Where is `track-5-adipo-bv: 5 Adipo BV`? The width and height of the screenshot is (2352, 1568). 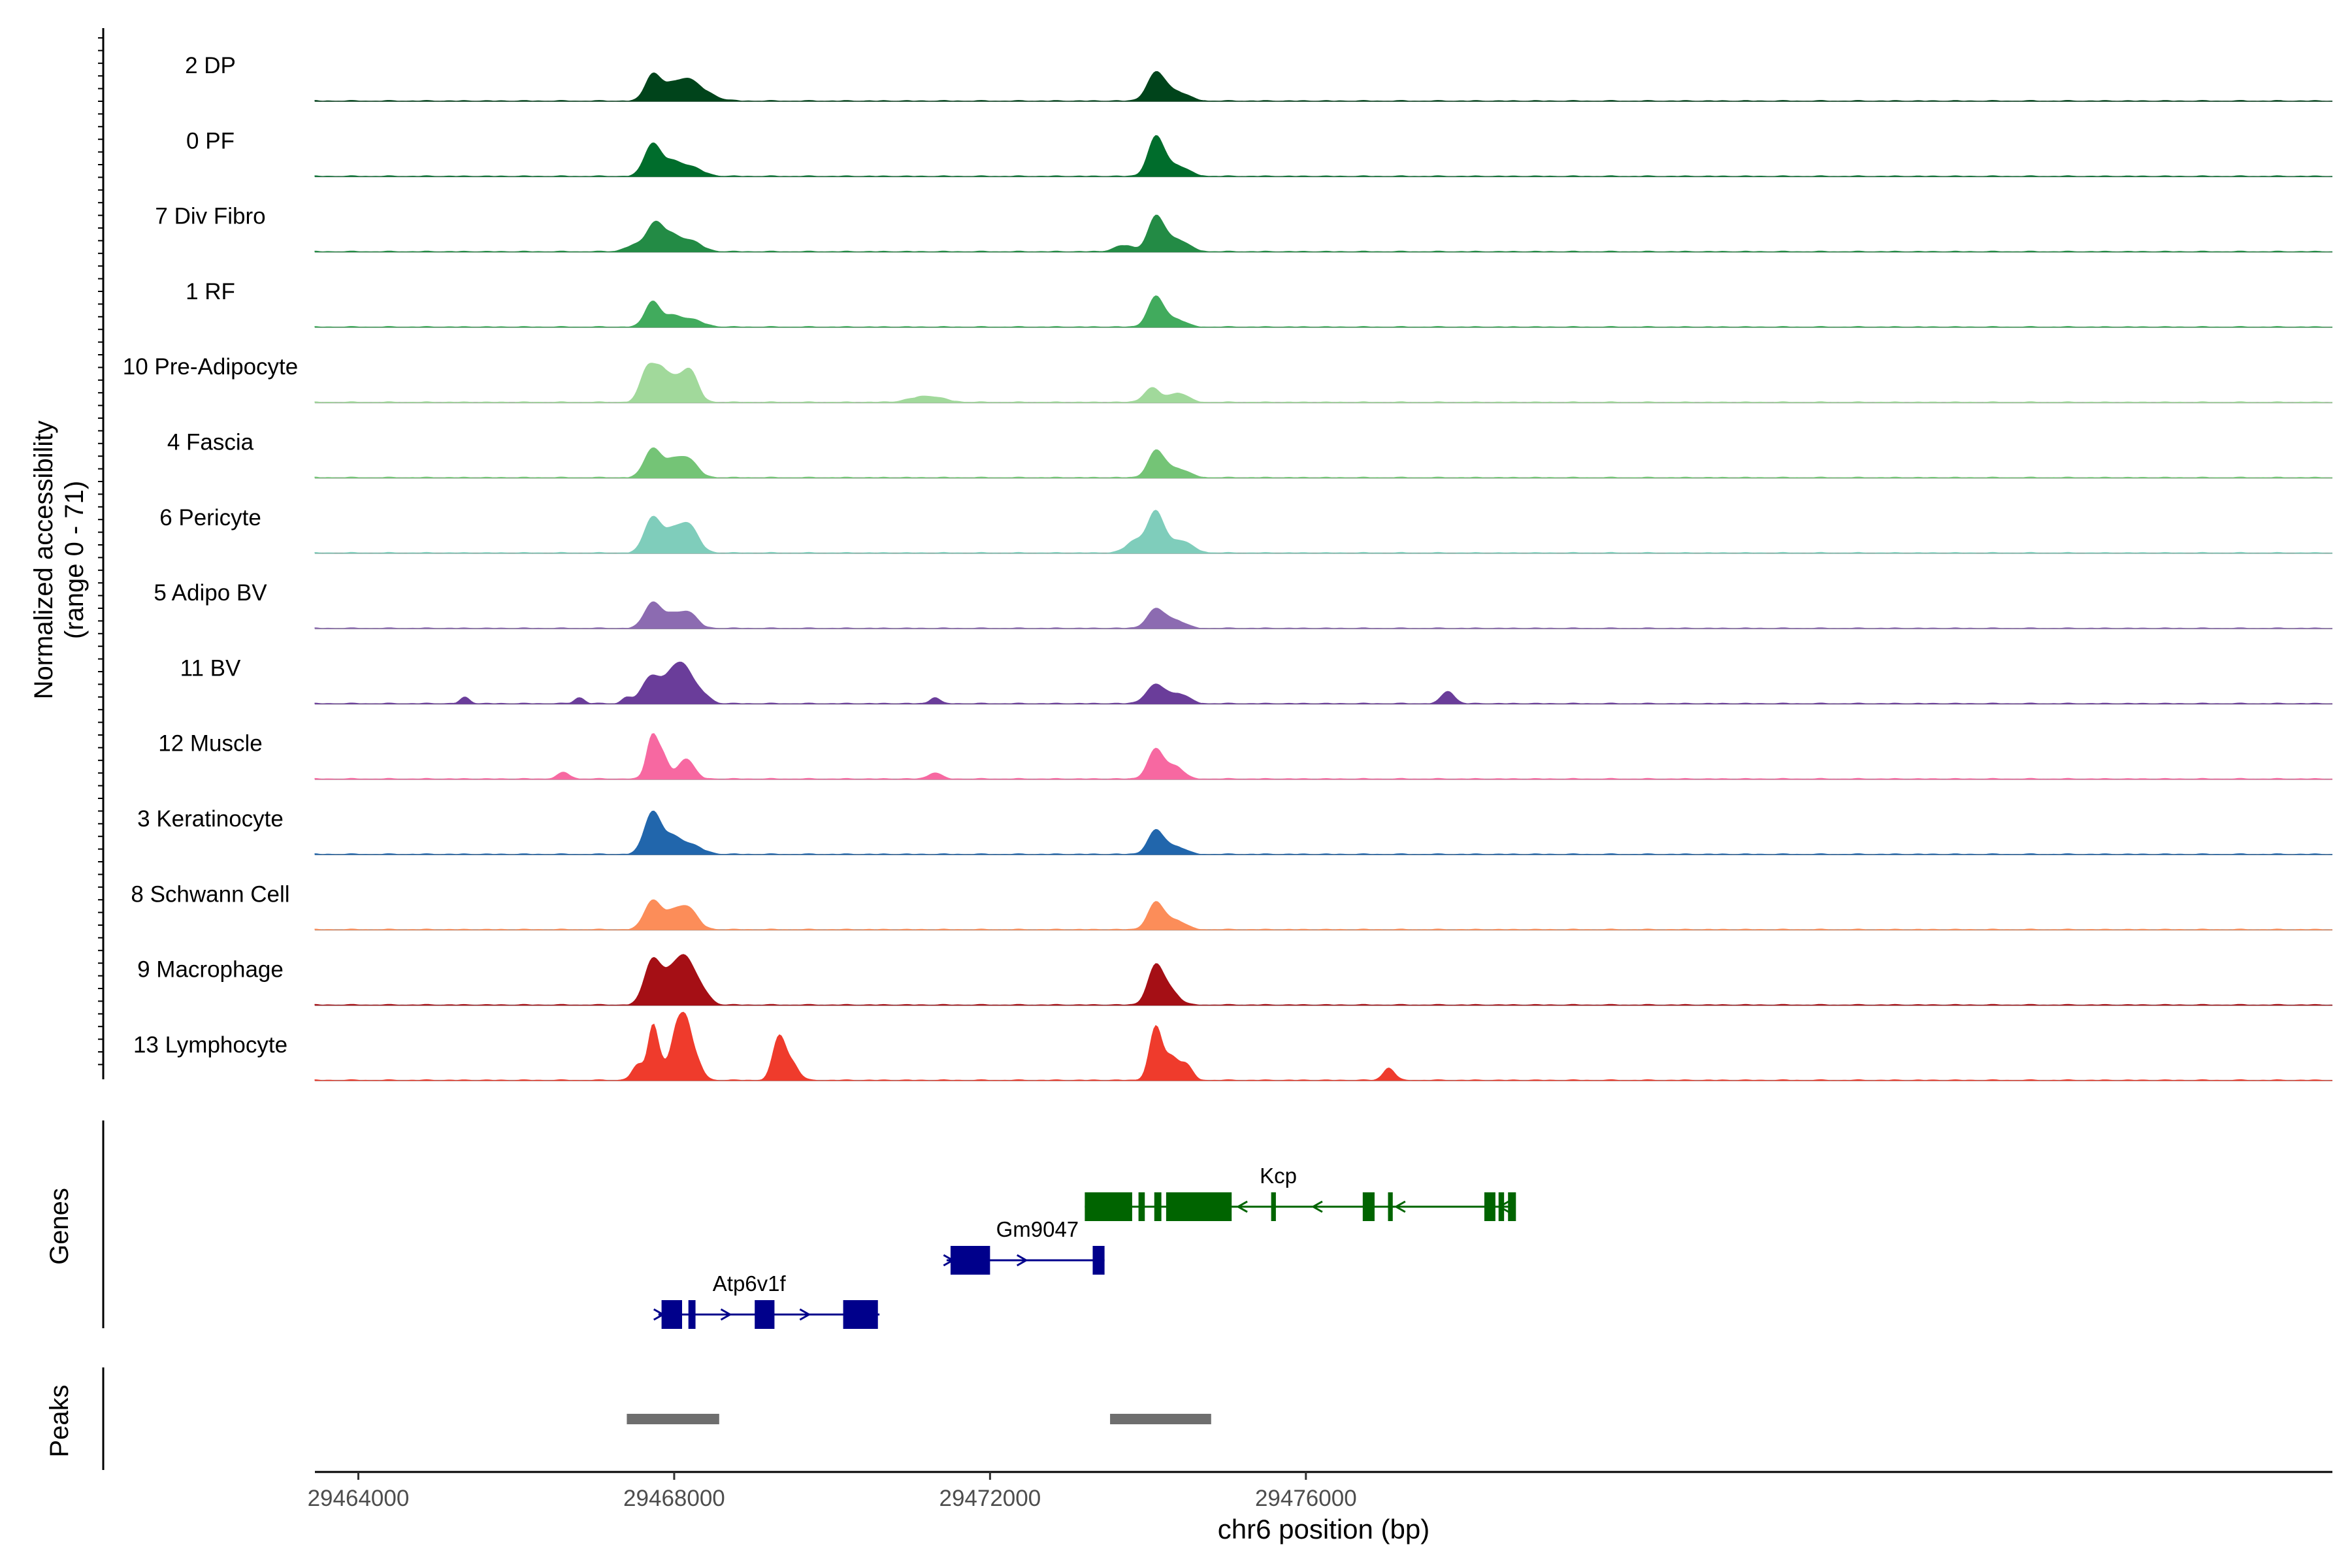 track-5-adipo-bv: 5 Adipo BV is located at coordinates (1243, 605).